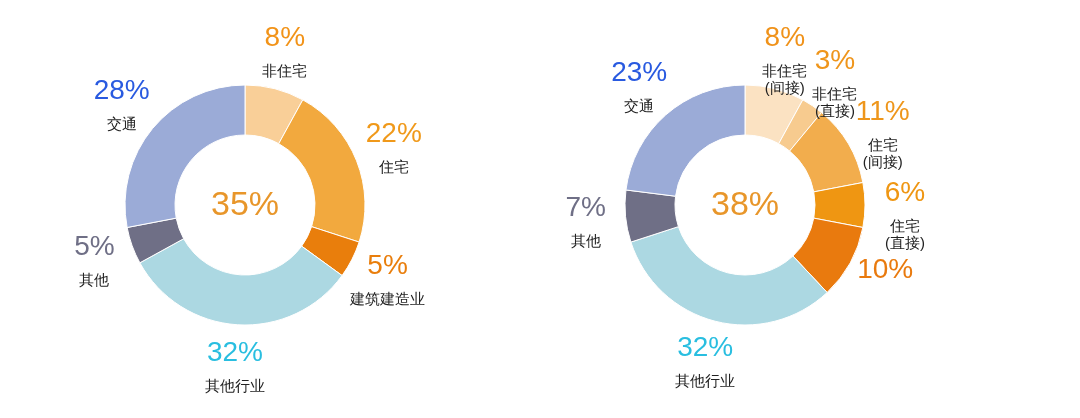 The height and width of the screenshot is (418, 1080). Describe the element at coordinates (785, 79) in the screenshot. I see `slice-label: 非住宅(间接)` at that location.